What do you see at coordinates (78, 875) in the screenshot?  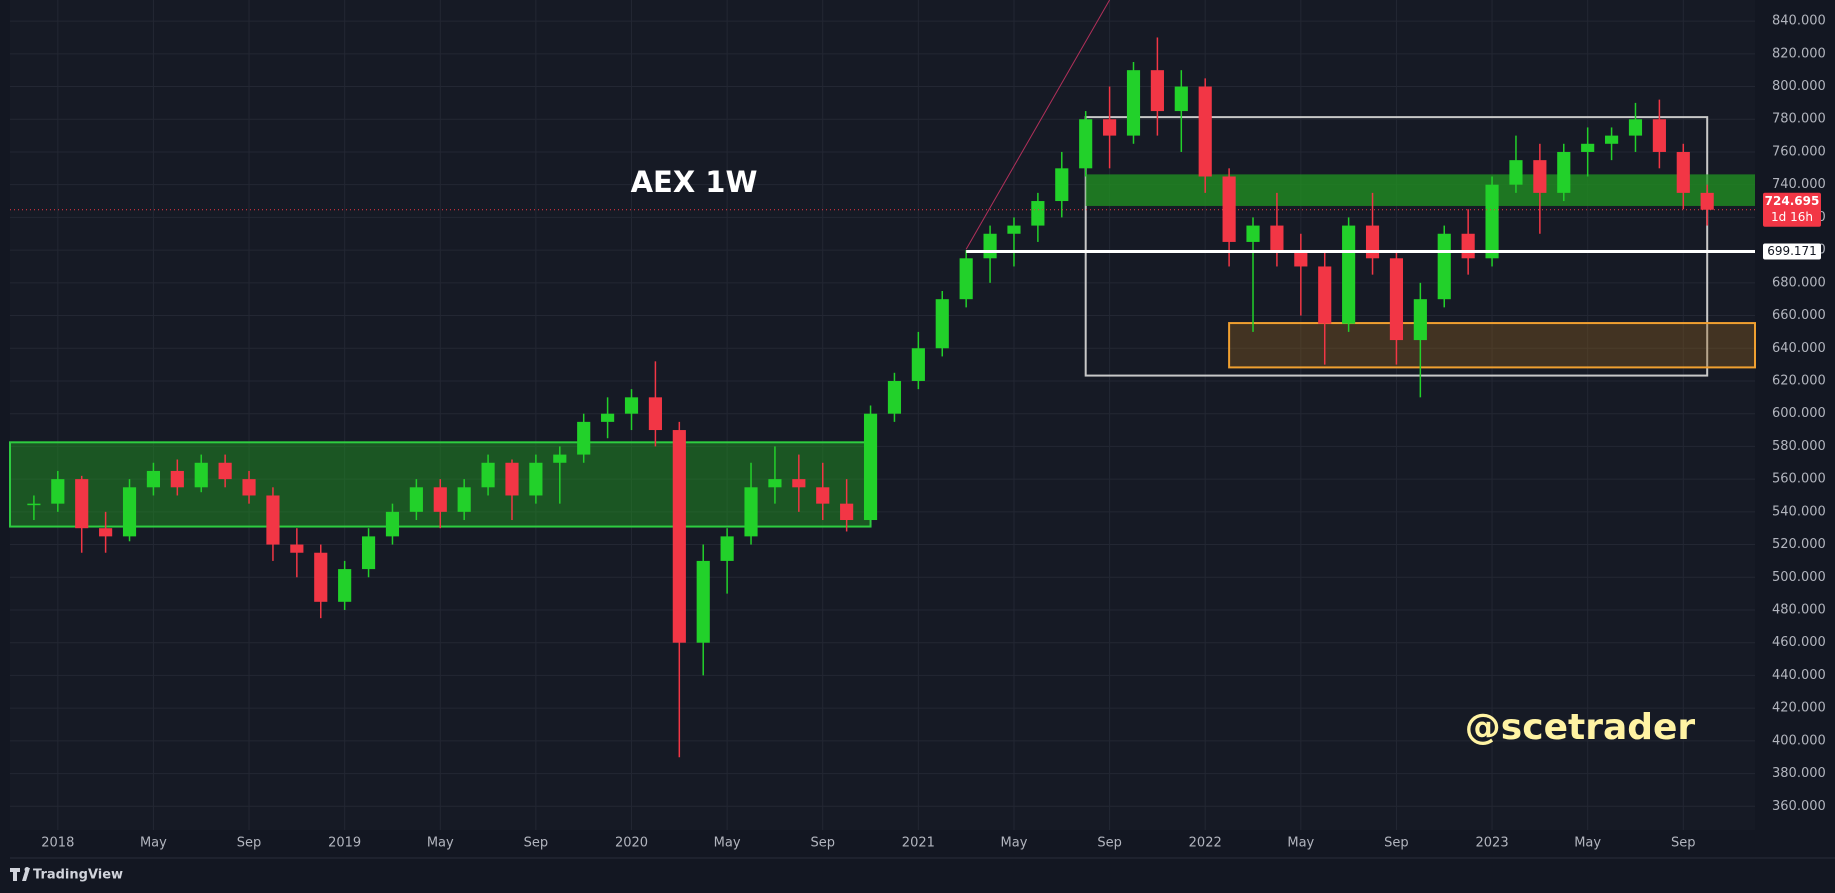 I see `brand-name: TradingView` at bounding box center [78, 875].